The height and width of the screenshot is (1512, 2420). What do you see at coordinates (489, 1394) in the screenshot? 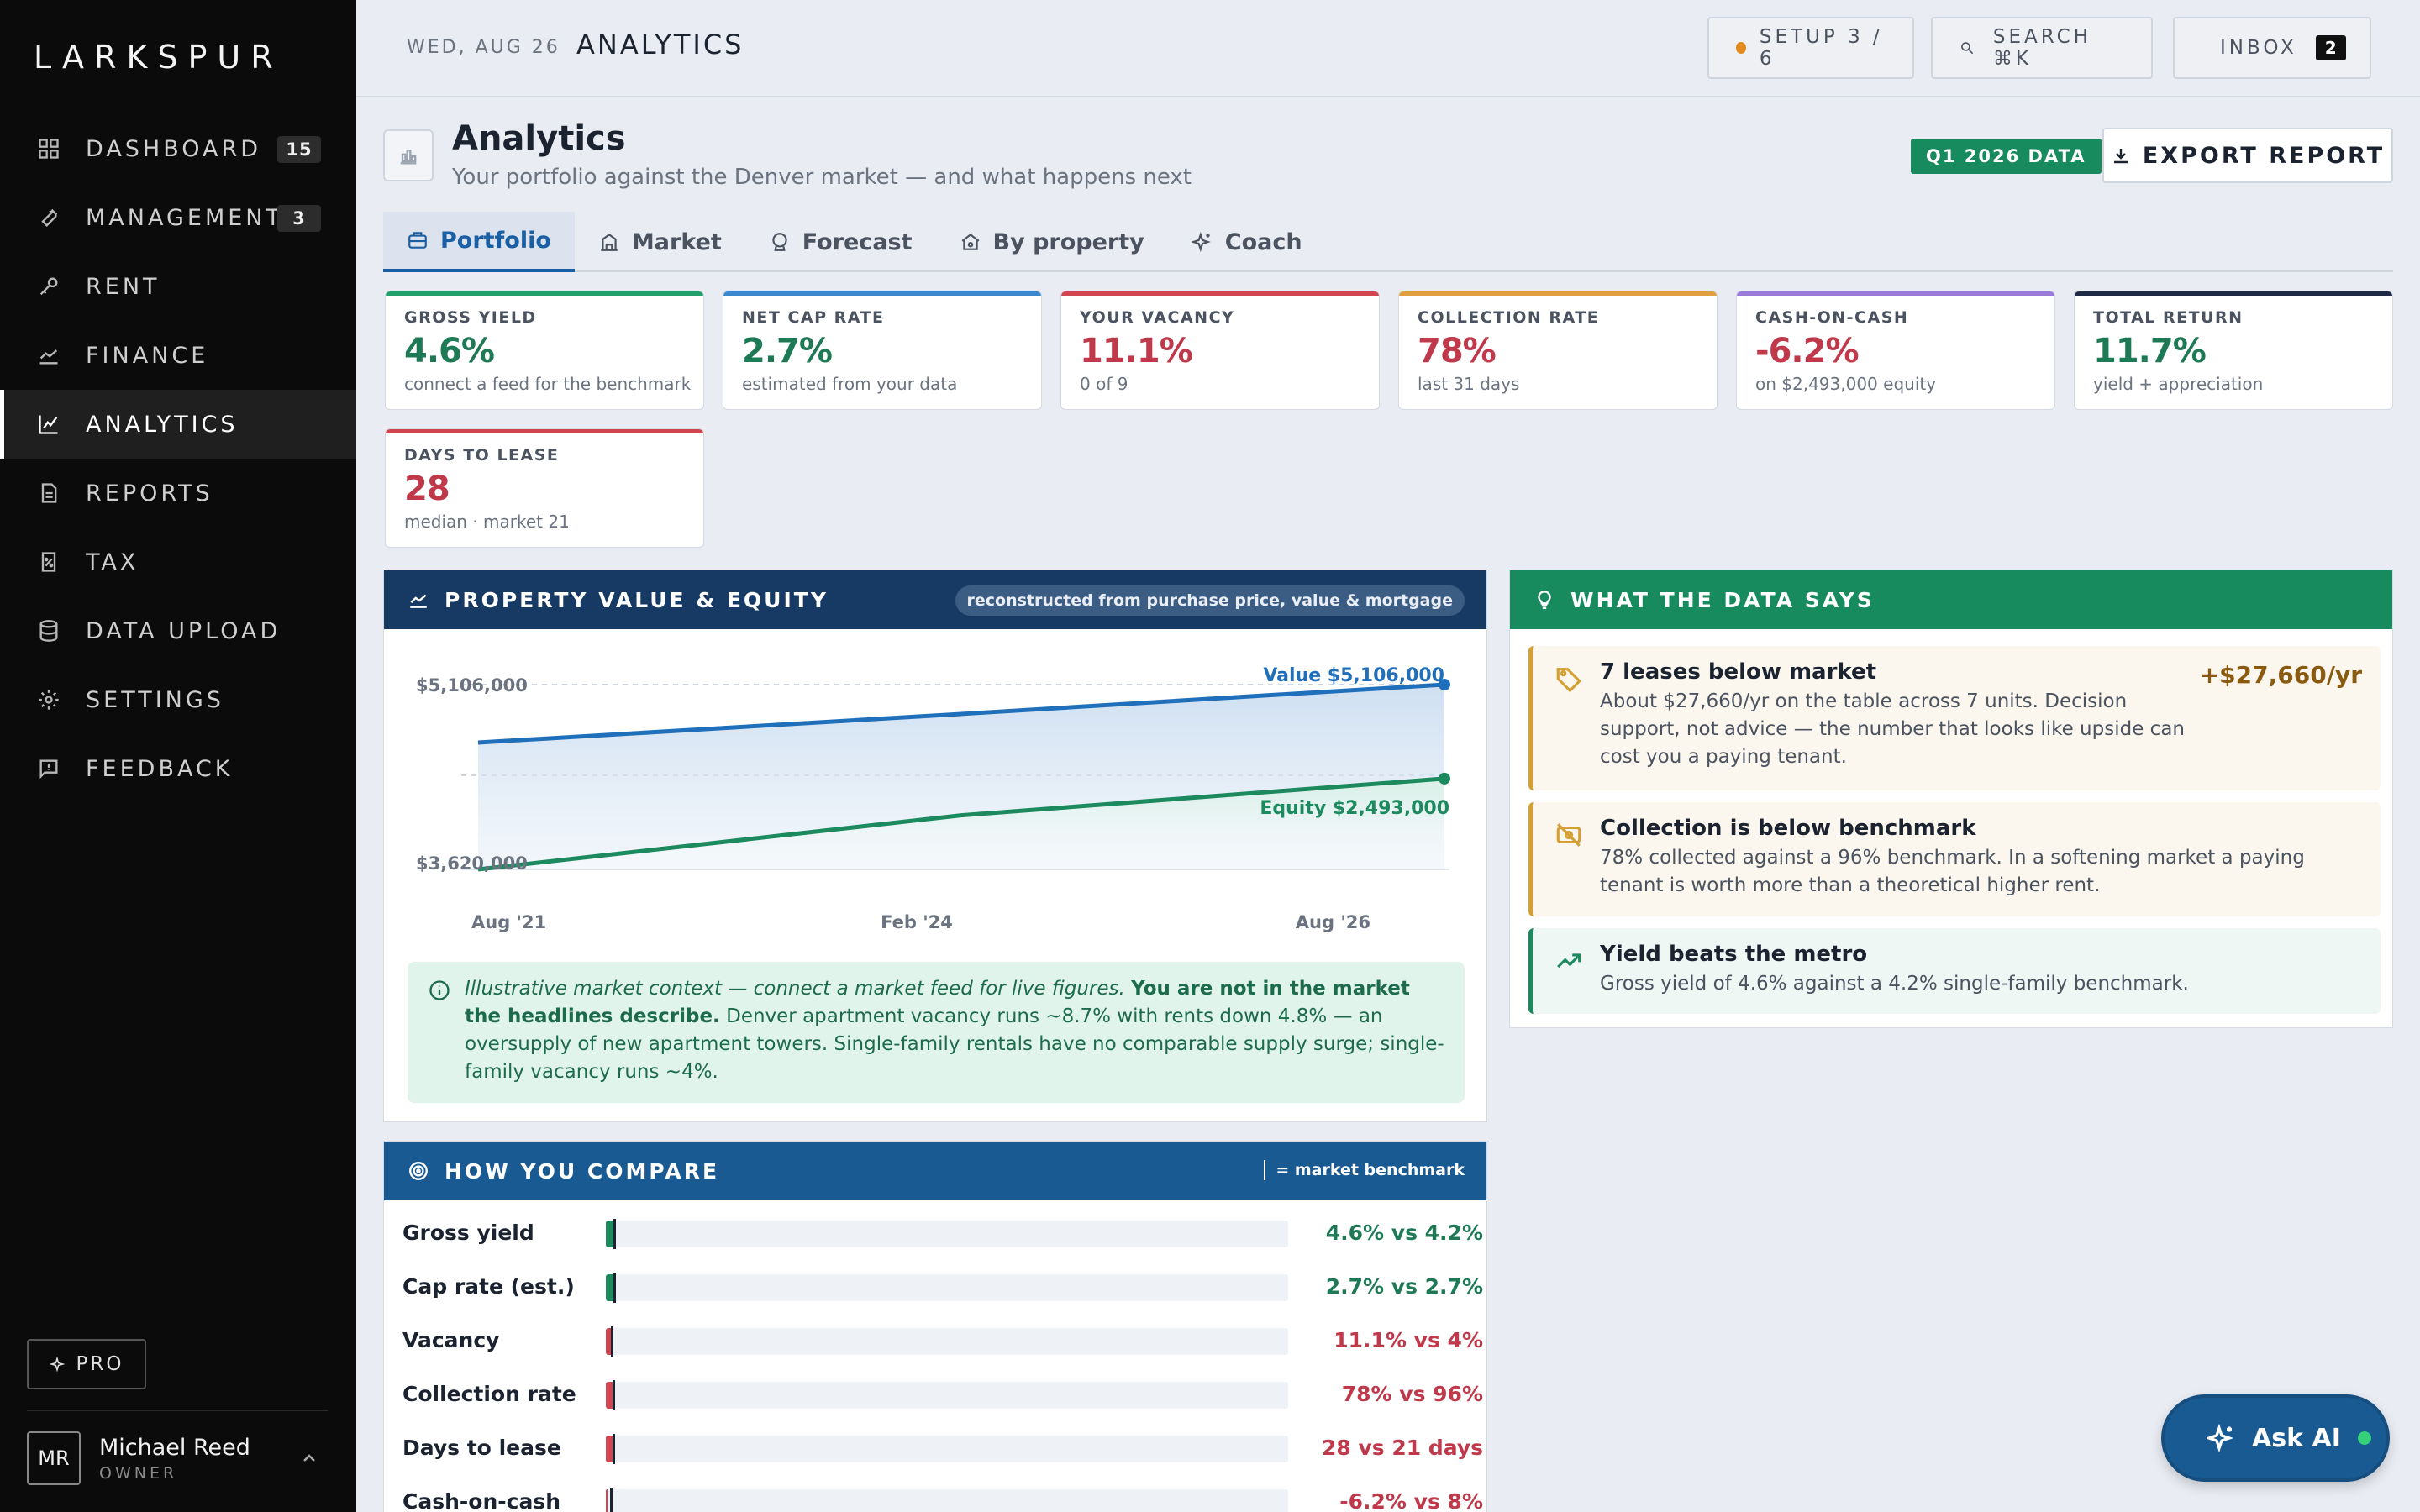
I see `compare-label: Collection rate` at bounding box center [489, 1394].